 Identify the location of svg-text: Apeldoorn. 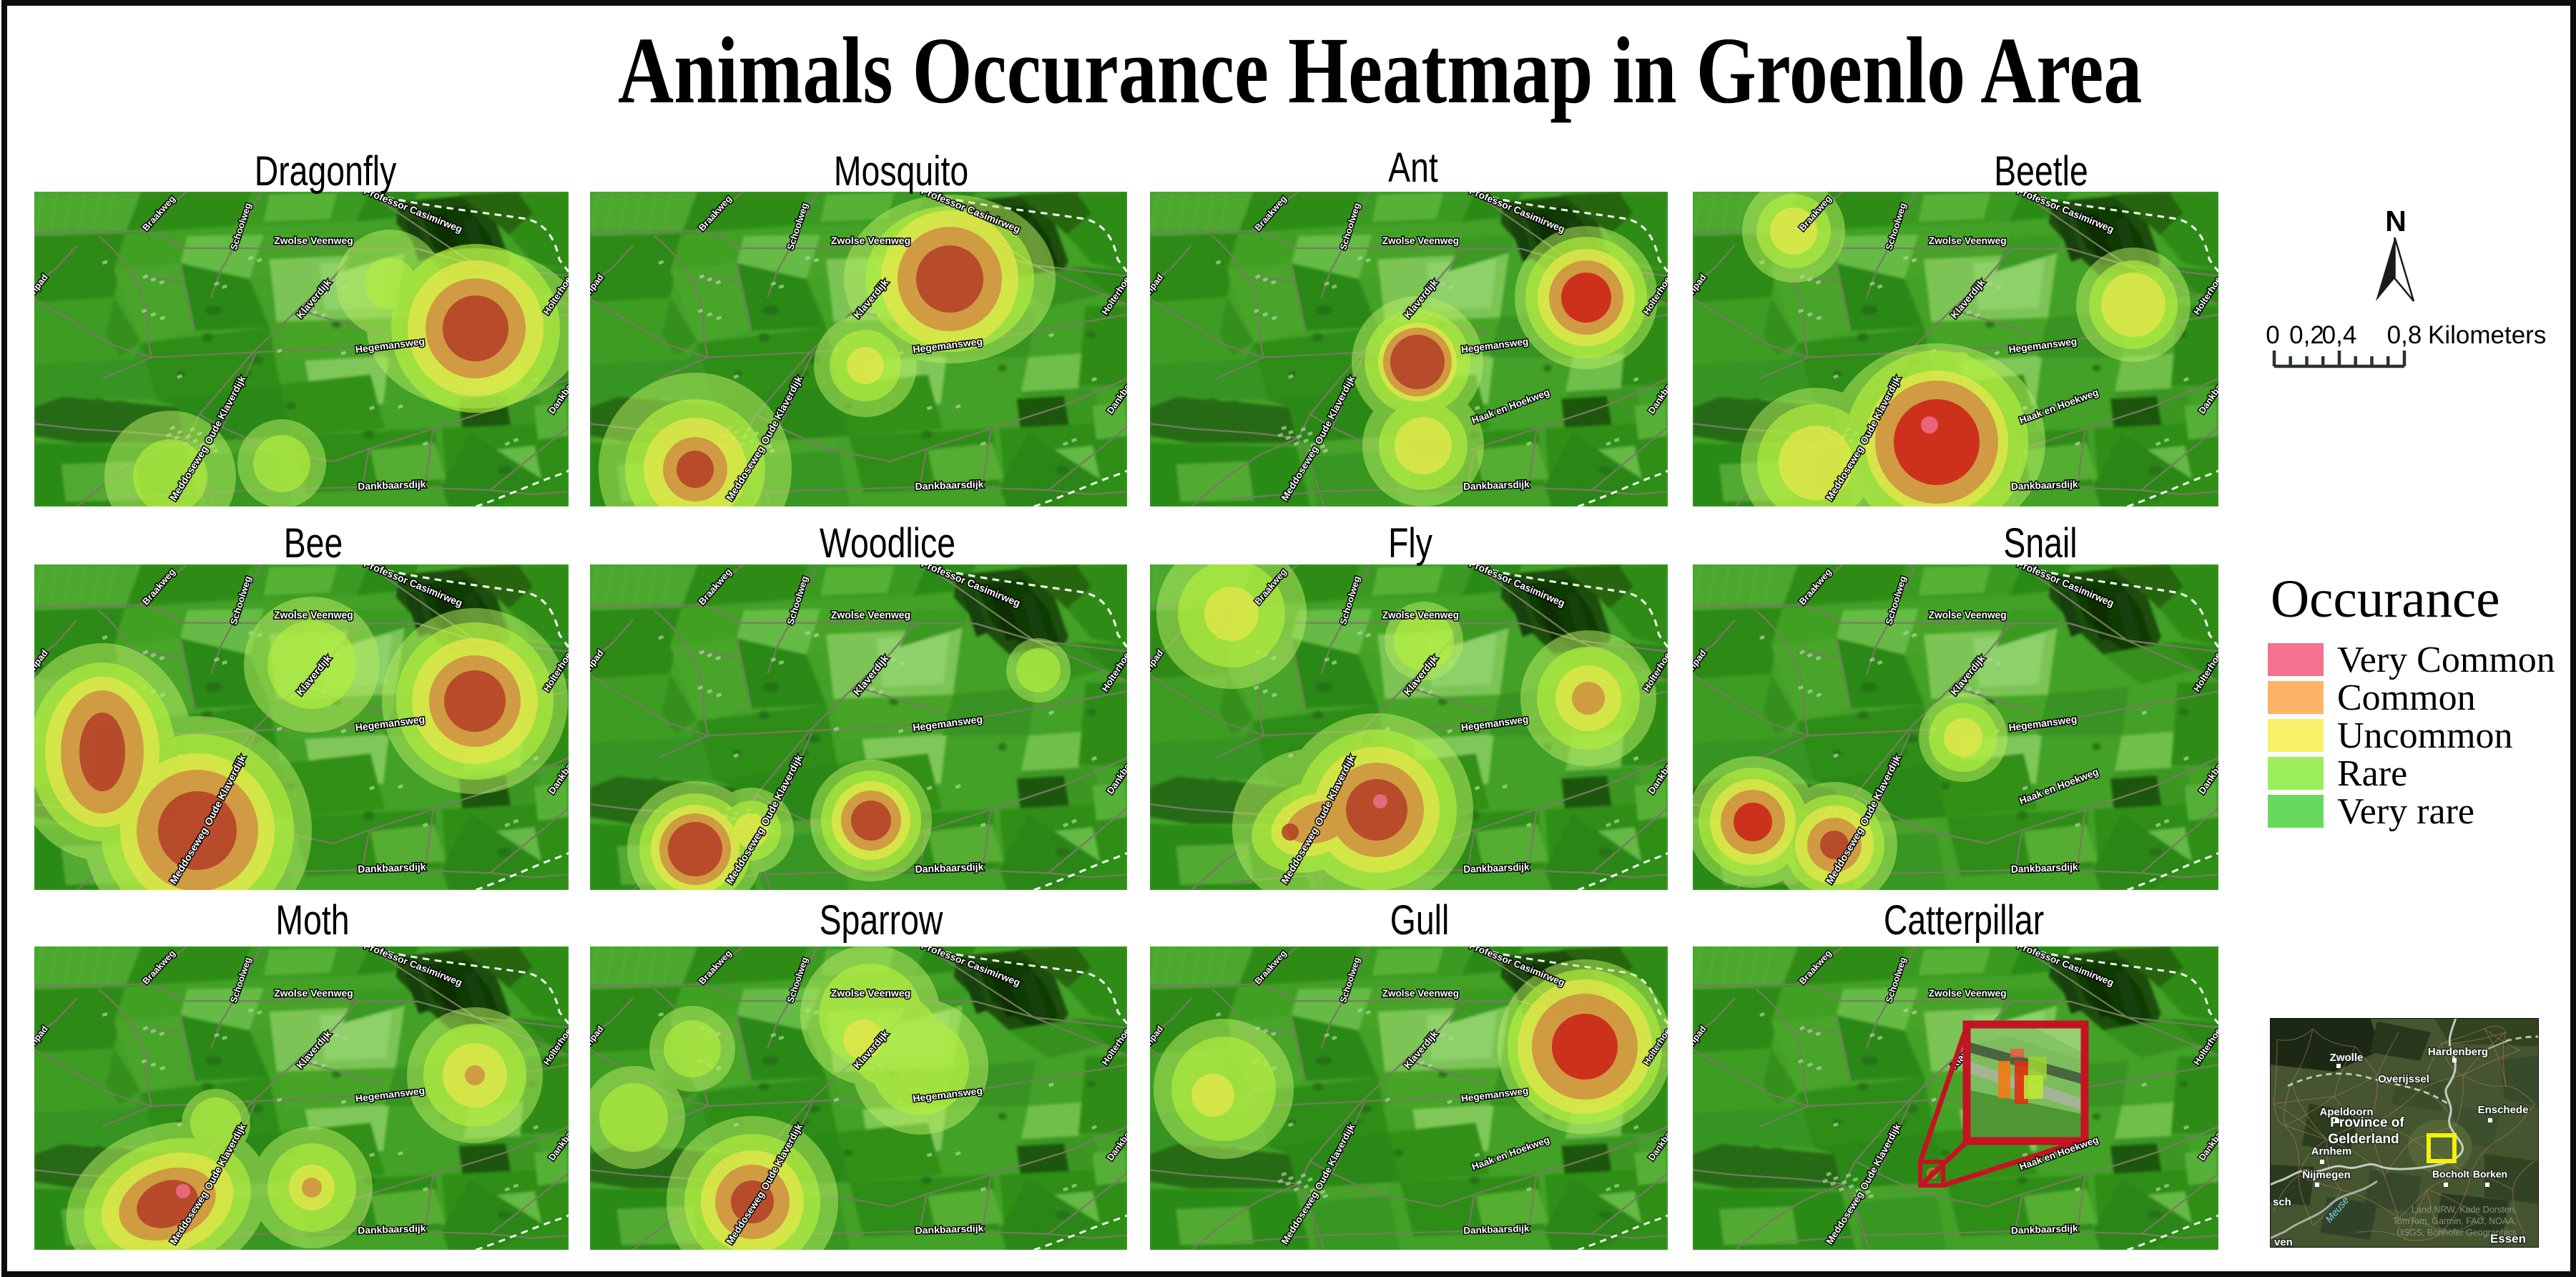
(2347, 1112).